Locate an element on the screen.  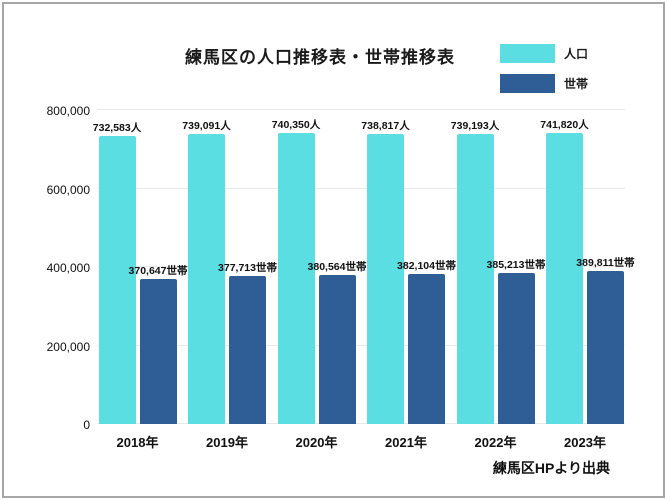
population-bar-2018年: 732,583人 is located at coordinates (117, 273).